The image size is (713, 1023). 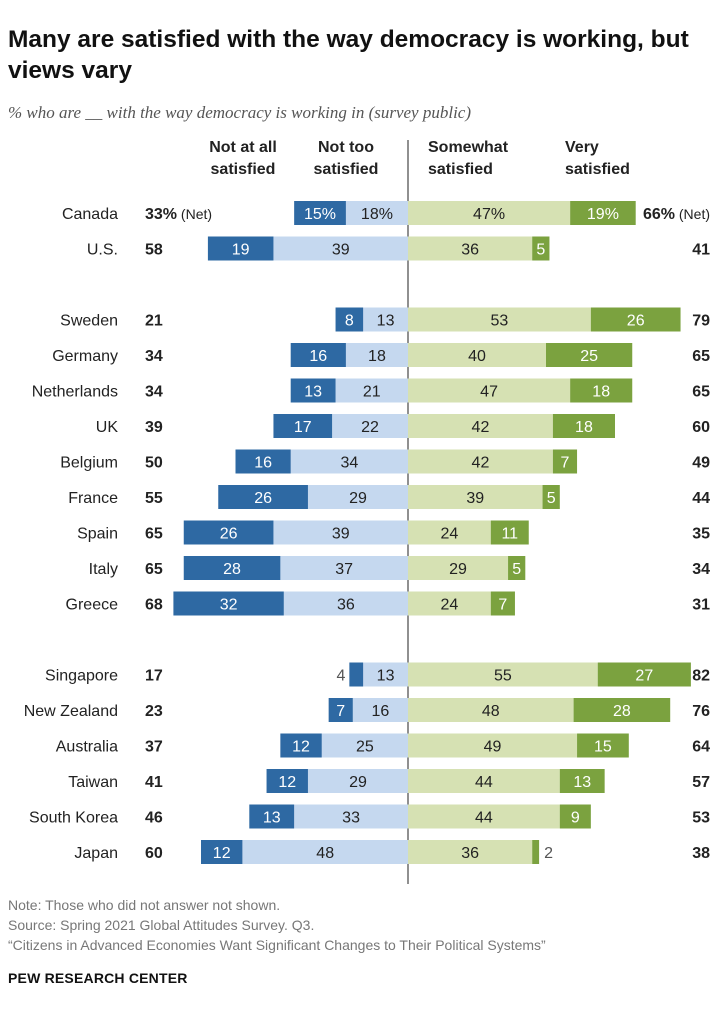 What do you see at coordinates (344, 568) in the screenshot?
I see `bar-not-too-italy` at bounding box center [344, 568].